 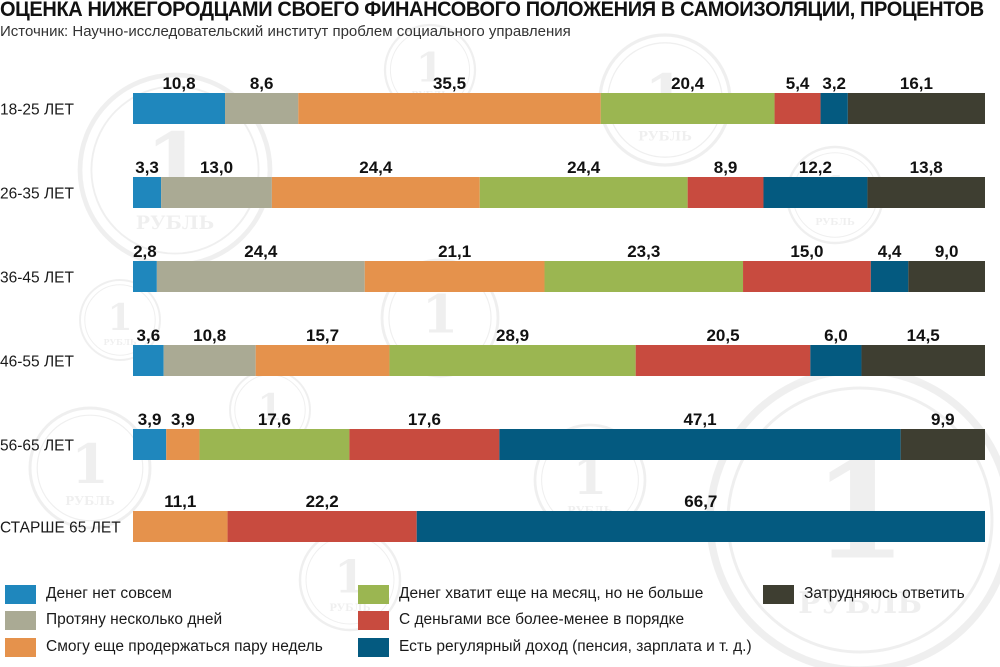 I want to click on legend-label: Денег нет совсем, so click(x=109, y=593).